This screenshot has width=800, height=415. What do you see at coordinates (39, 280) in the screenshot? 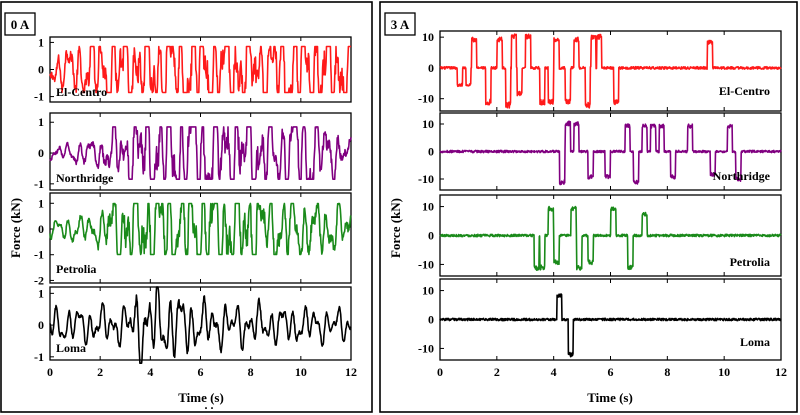
I see `y-tick-label: -2` at bounding box center [39, 280].